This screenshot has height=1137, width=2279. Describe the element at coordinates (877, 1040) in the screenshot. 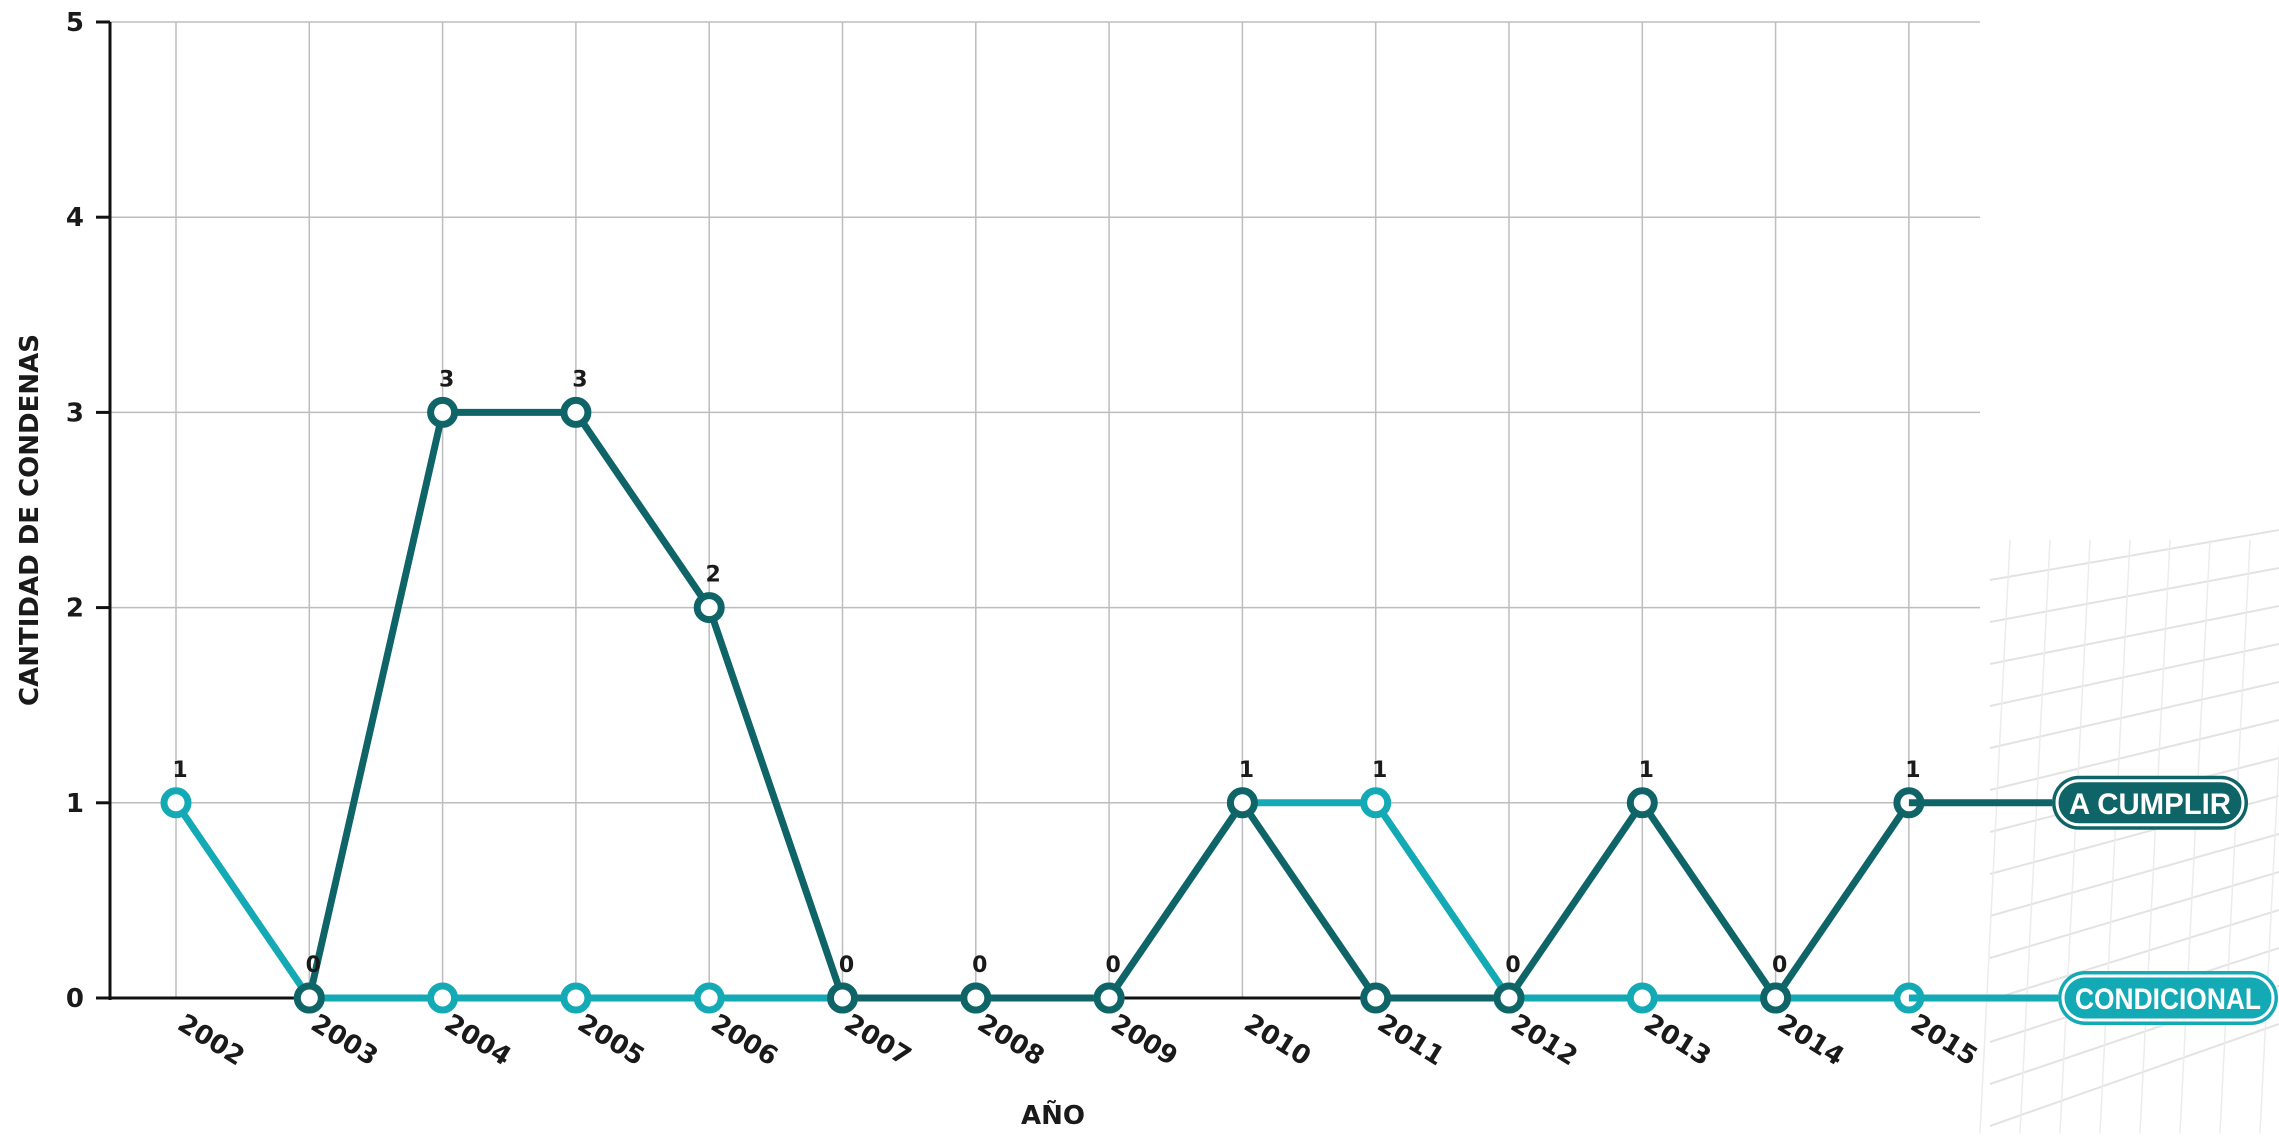

I see `x-tick-label: 2007` at that location.